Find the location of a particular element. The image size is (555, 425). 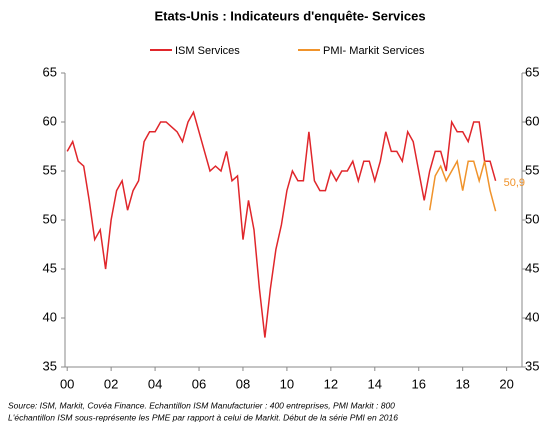

y2-tick-label: 65 is located at coordinates (532, 71).